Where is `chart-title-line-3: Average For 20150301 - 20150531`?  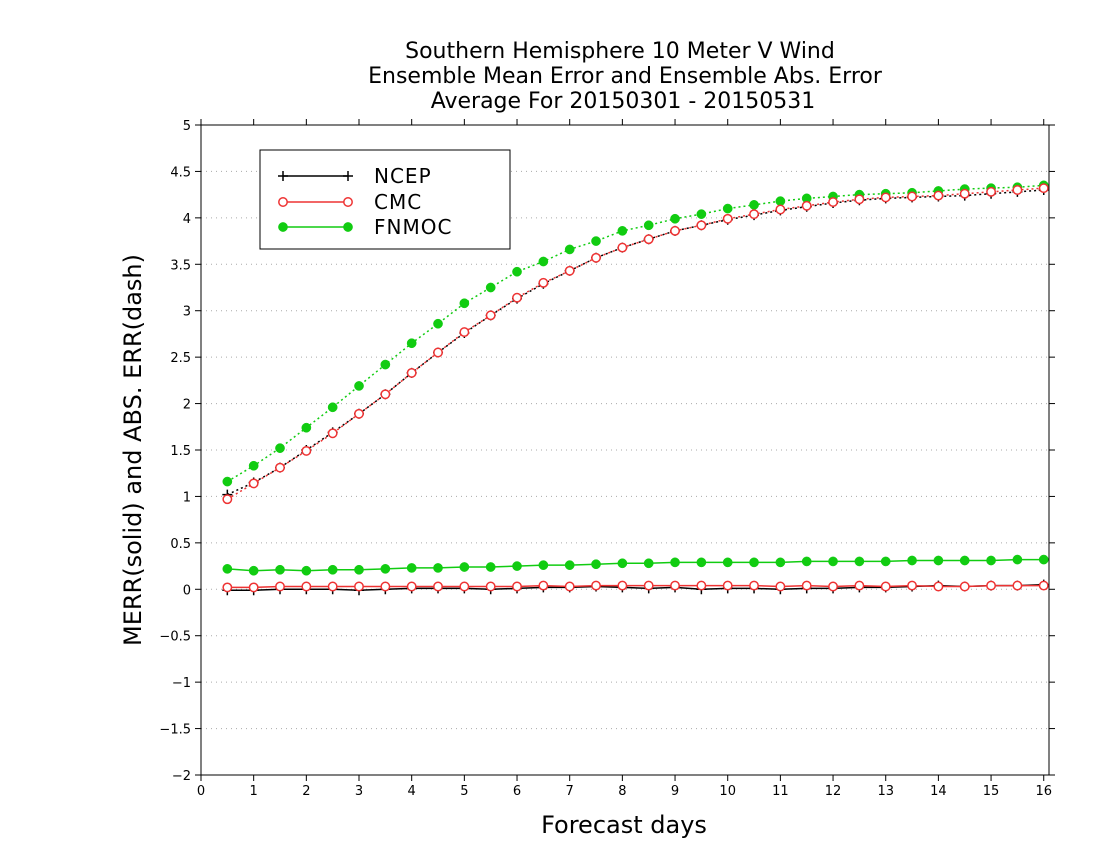 chart-title-line-3: Average For 20150301 - 20150531 is located at coordinates (623, 101).